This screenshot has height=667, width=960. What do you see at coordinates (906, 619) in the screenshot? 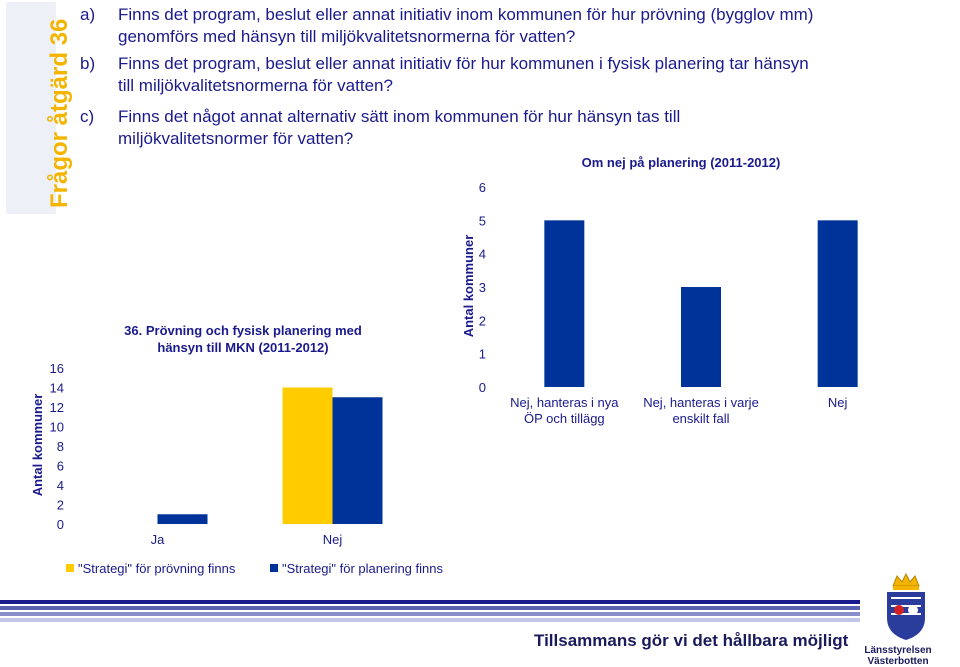
I see `coat-of-arms-logo` at bounding box center [906, 619].